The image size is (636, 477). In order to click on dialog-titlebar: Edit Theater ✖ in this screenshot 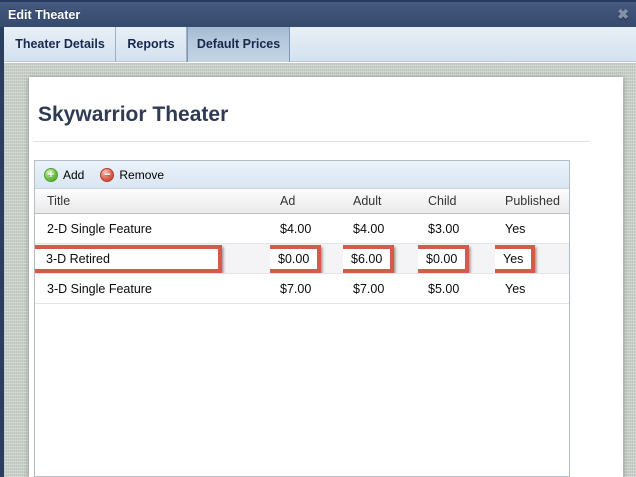, I will do `click(318, 13)`.